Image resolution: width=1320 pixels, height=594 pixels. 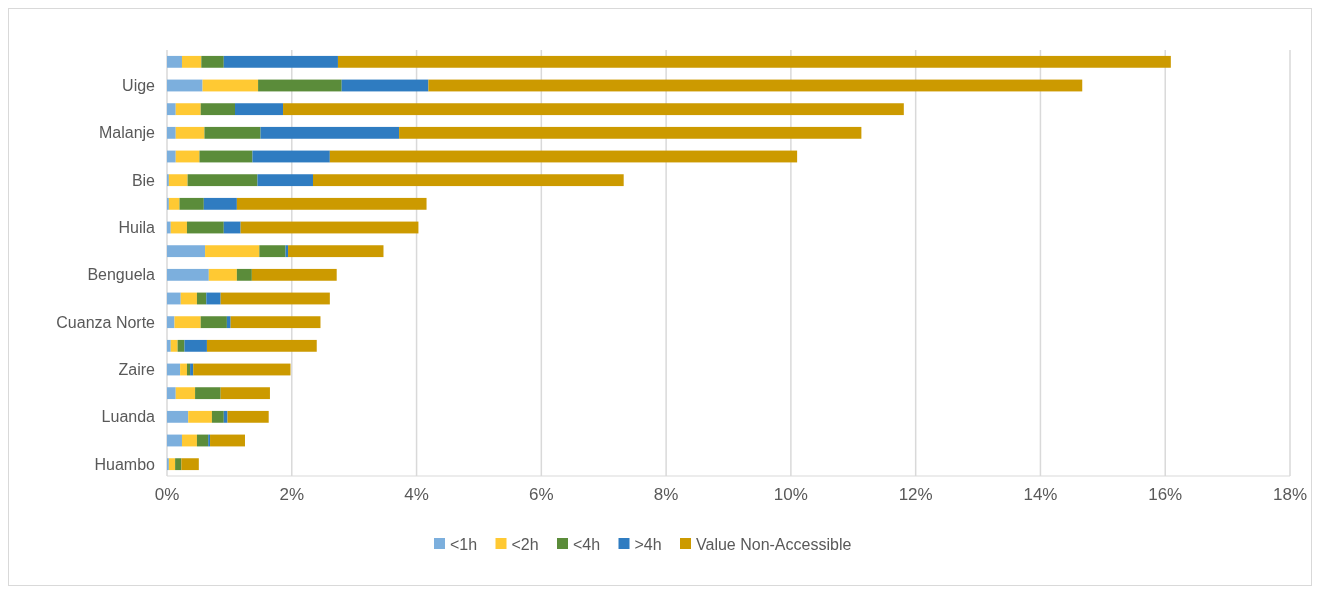 I want to click on x-tick-label: 4%, so click(x=416, y=494).